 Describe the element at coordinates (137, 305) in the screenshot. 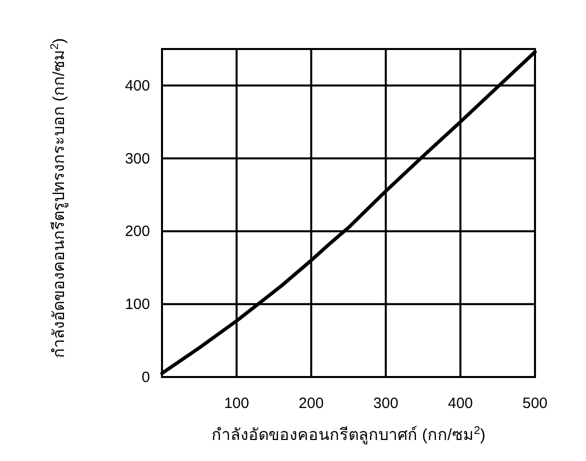

I see `y-tick-label: 100` at that location.